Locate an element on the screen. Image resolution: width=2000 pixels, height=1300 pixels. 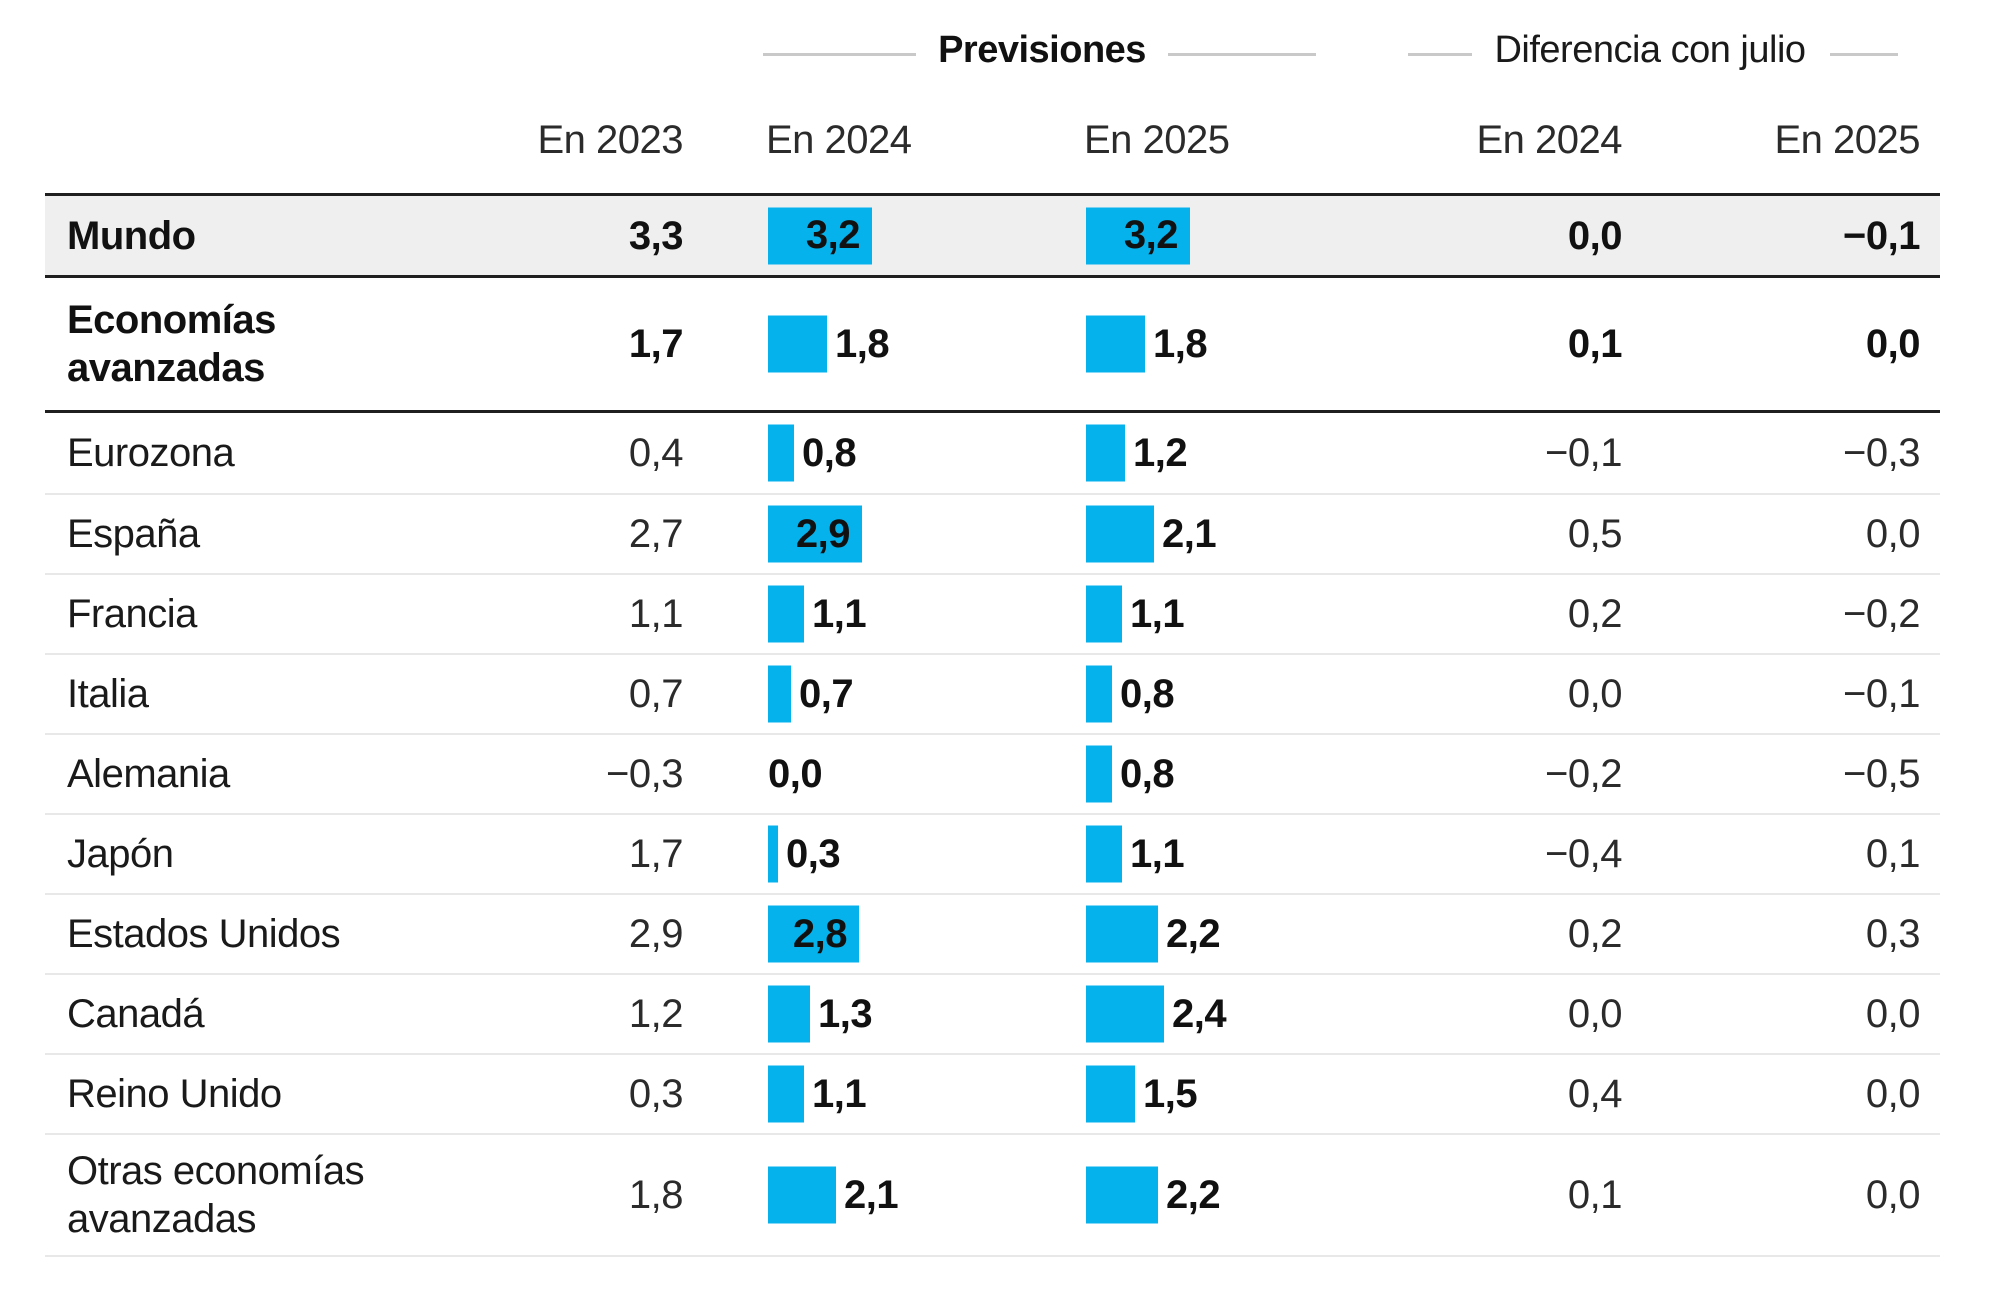
bar-cell-2024: 1,3 is located at coordinates (820, 1014).